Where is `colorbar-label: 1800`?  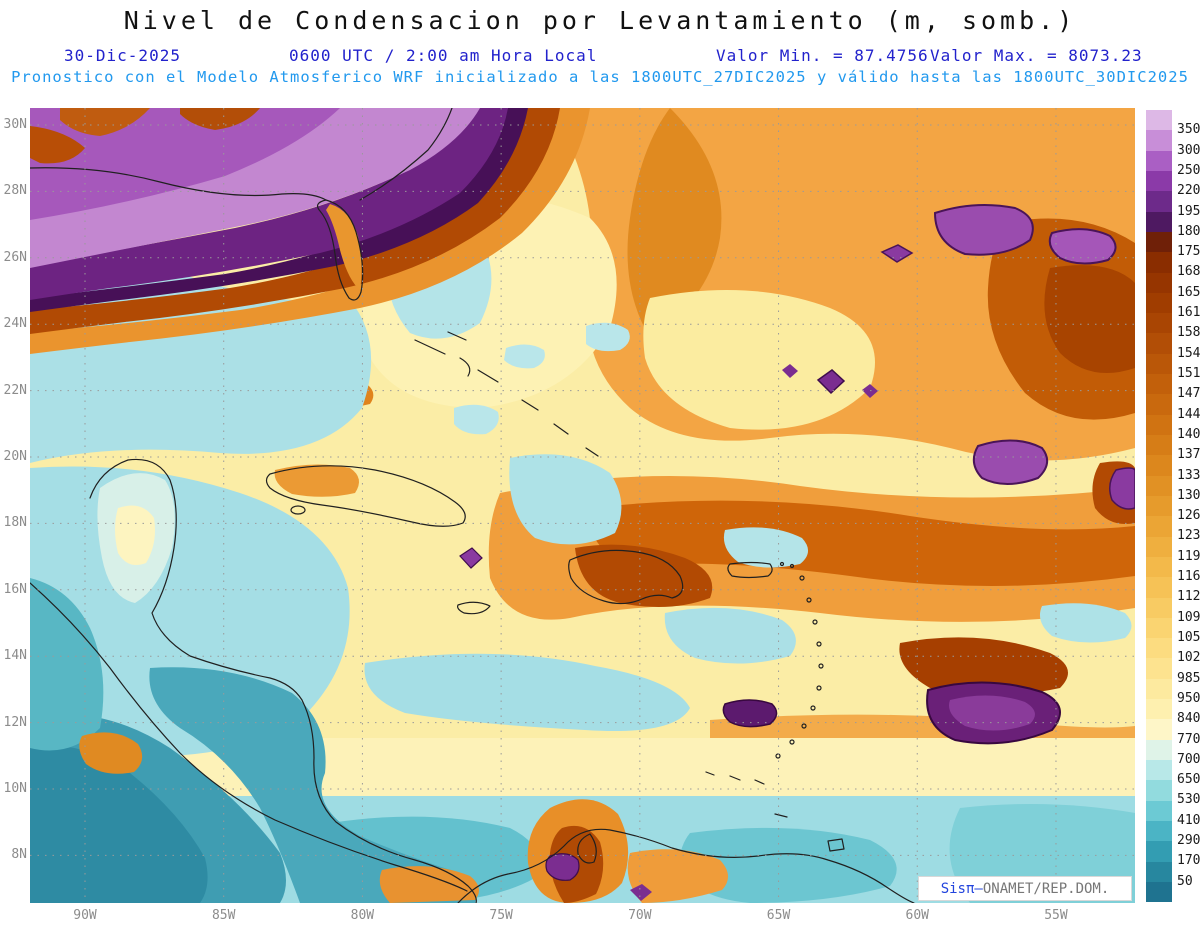
colorbar-label: 1800 is located at coordinates (1188, 231).